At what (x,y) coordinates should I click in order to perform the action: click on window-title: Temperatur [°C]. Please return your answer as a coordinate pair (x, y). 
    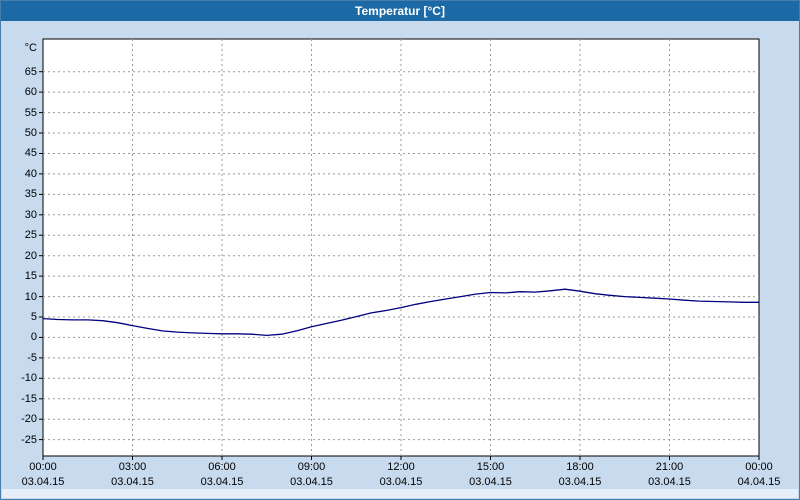
    Looking at the image, I should click on (400, 11).